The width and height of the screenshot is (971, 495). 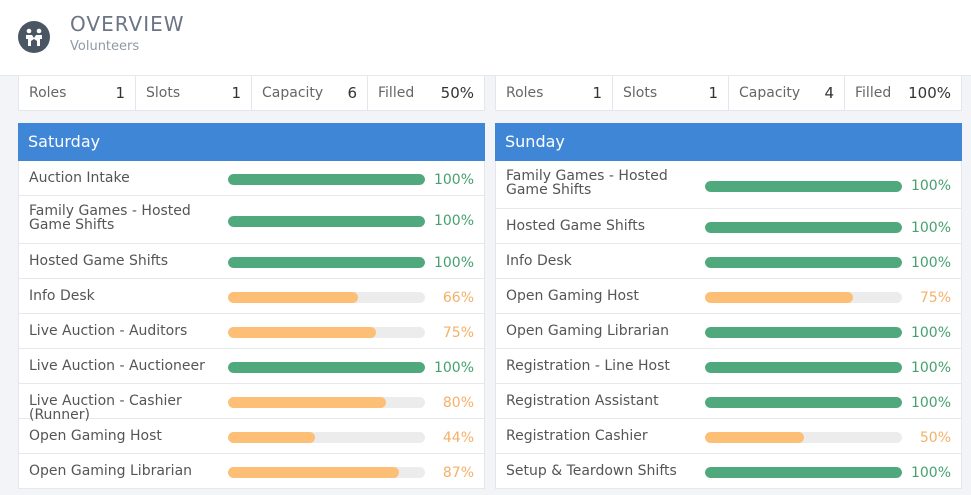 I want to click on role-name: Setup & Teardown Shifts, so click(x=591, y=471).